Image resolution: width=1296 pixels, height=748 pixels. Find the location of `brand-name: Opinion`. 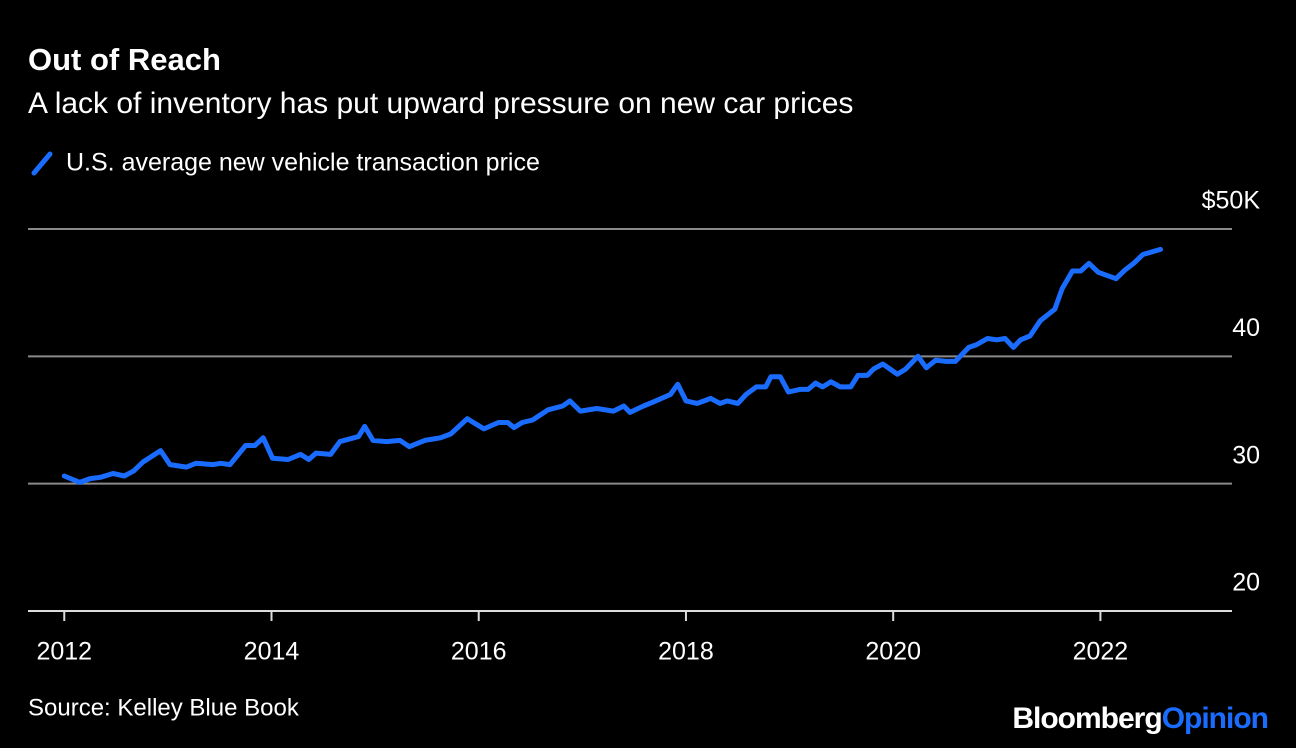

brand-name: Opinion is located at coordinates (1215, 718).